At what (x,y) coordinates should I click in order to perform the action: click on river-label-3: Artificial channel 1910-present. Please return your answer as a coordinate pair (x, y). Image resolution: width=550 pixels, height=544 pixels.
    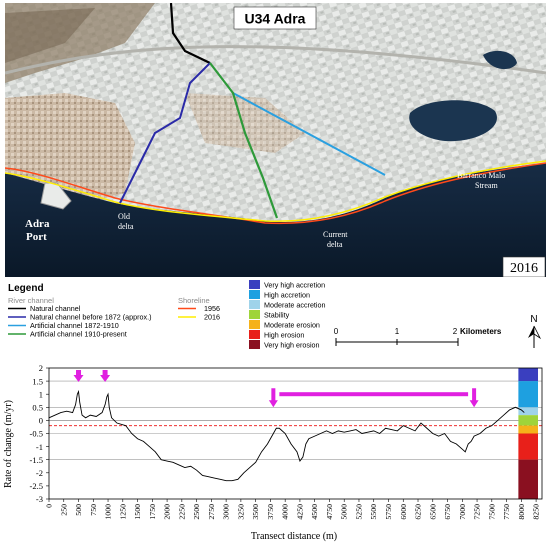
    Looking at the image, I should click on (78, 334).